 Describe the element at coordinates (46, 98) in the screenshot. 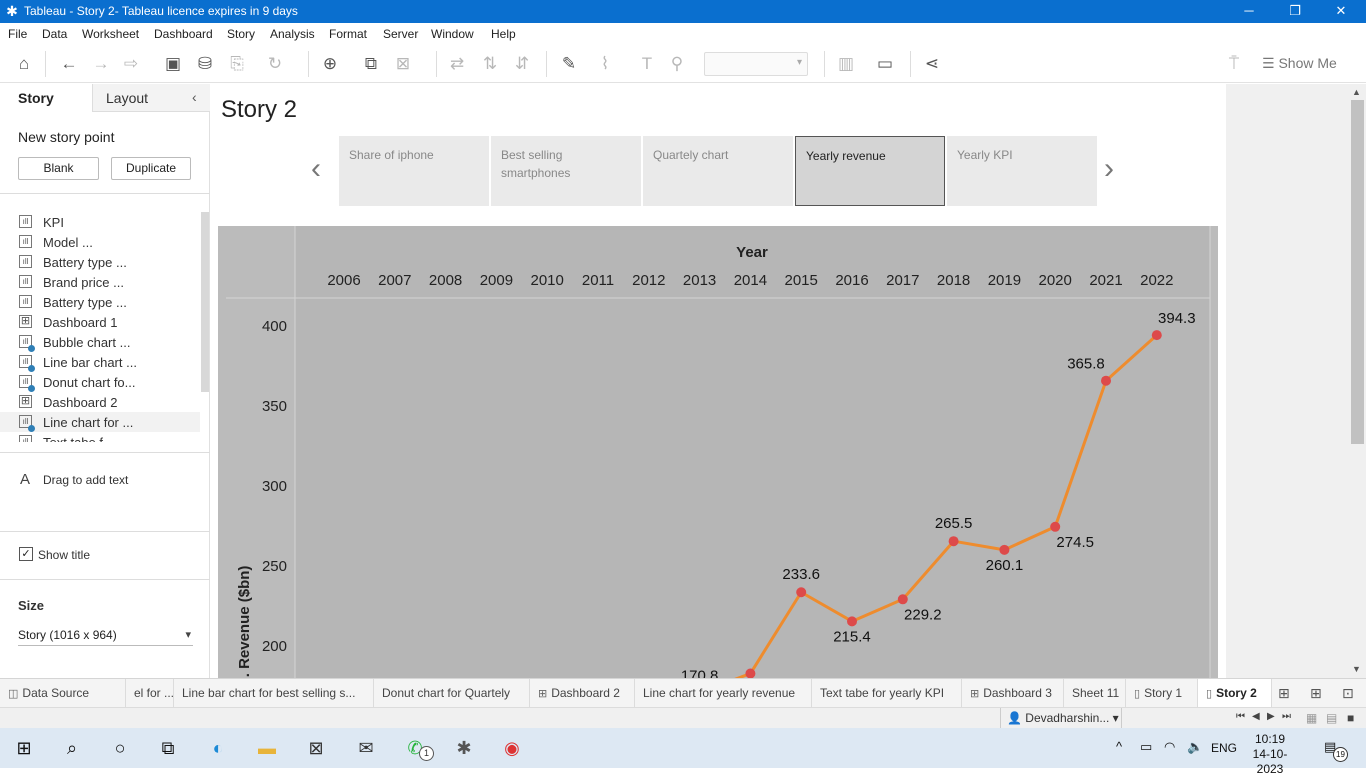

I see `tab-story: Story` at that location.